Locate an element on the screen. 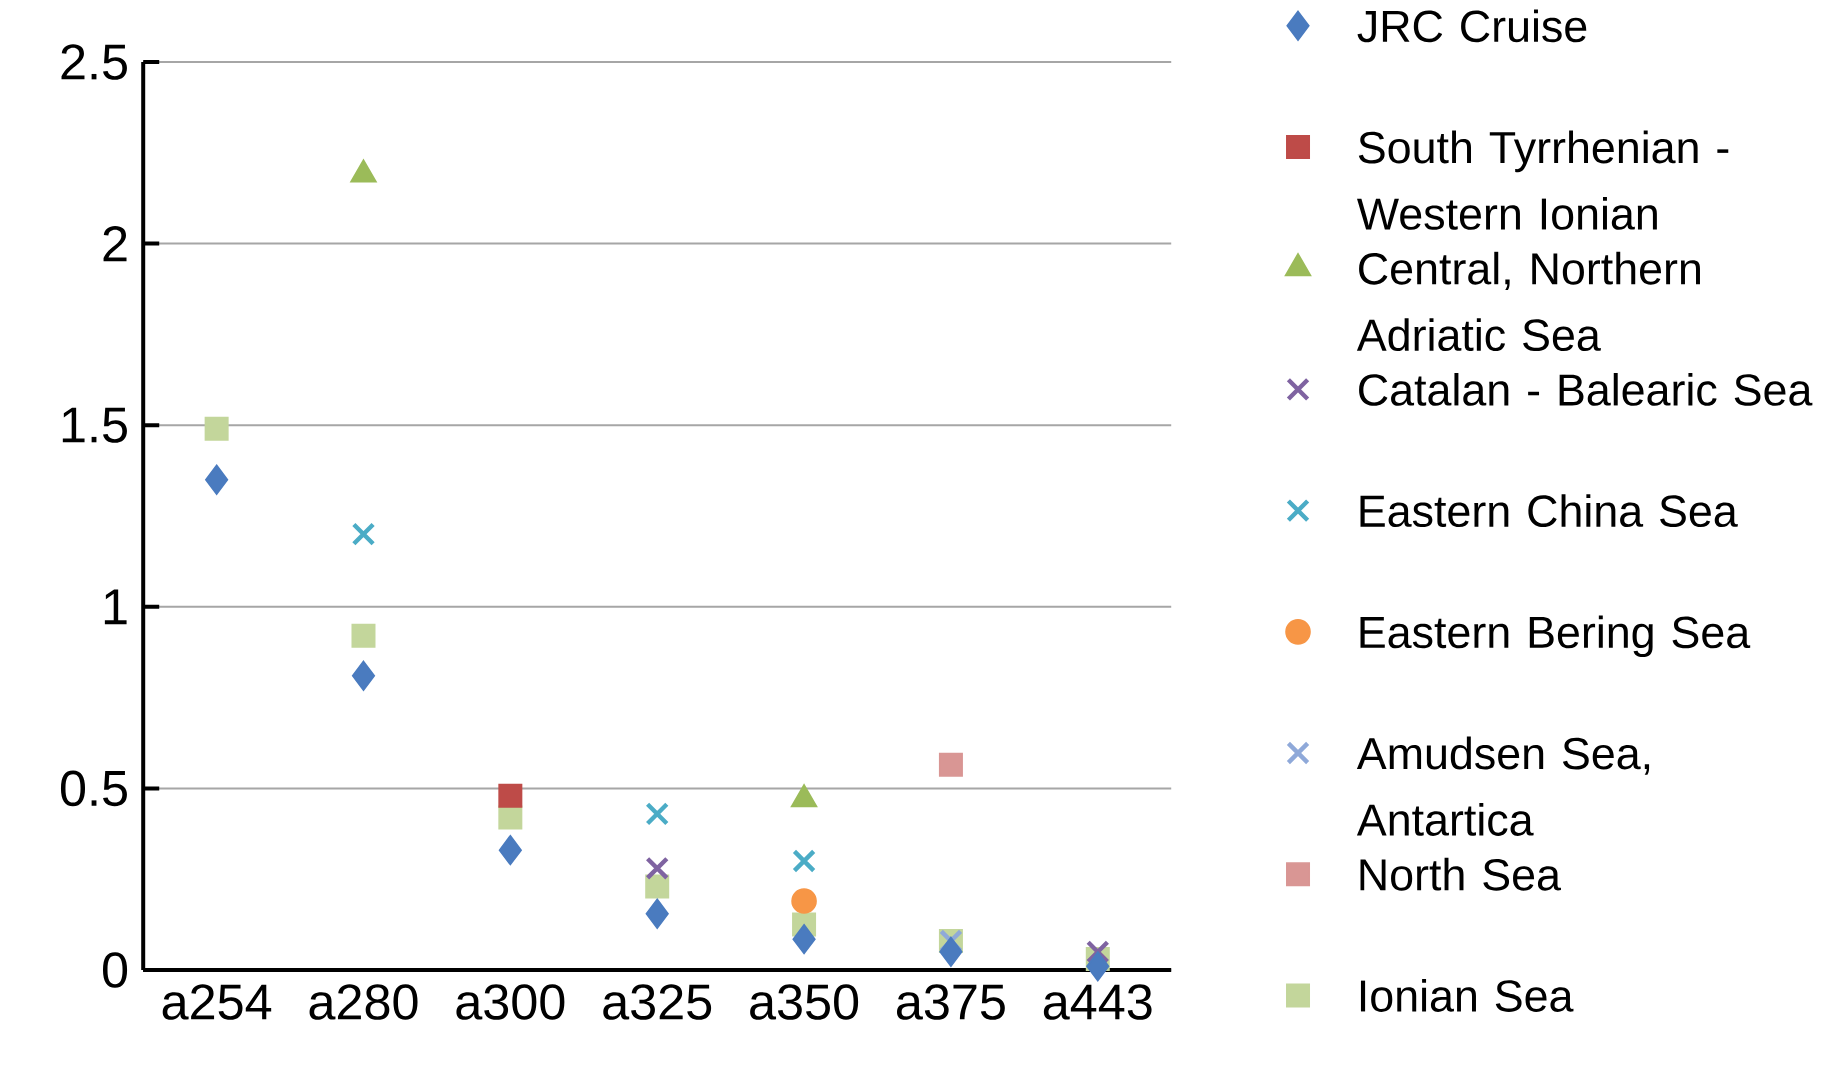  x-tick-label: a280 is located at coordinates (363, 1002).